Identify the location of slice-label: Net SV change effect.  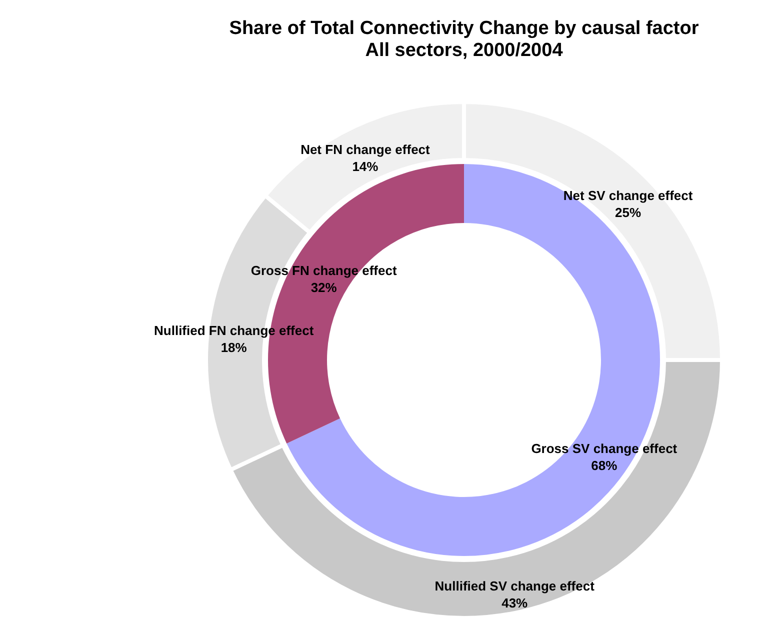
(628, 195).